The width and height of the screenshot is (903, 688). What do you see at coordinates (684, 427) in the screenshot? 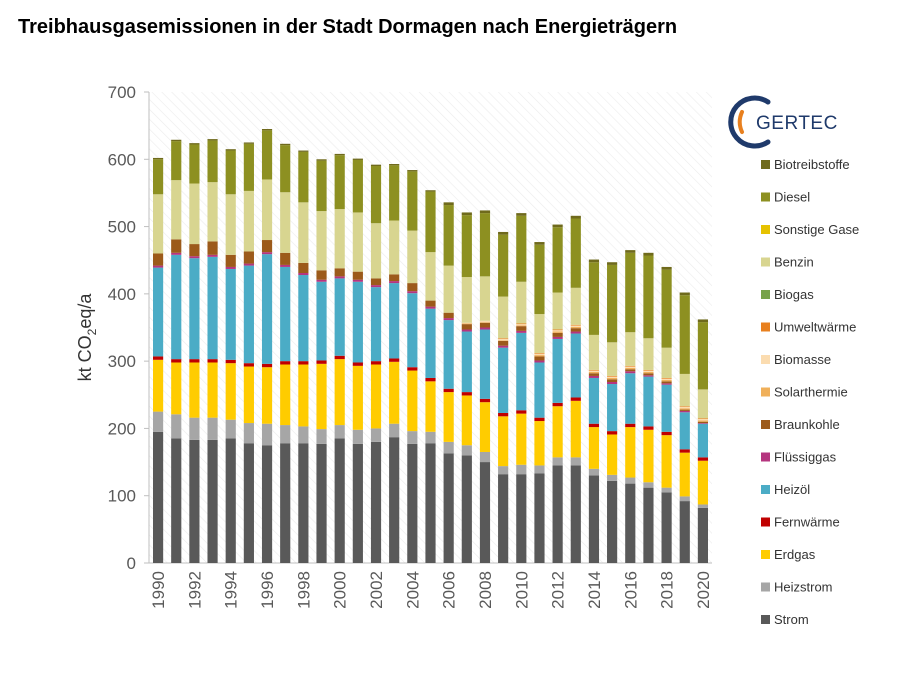
I see `bar-stack-2019` at bounding box center [684, 427].